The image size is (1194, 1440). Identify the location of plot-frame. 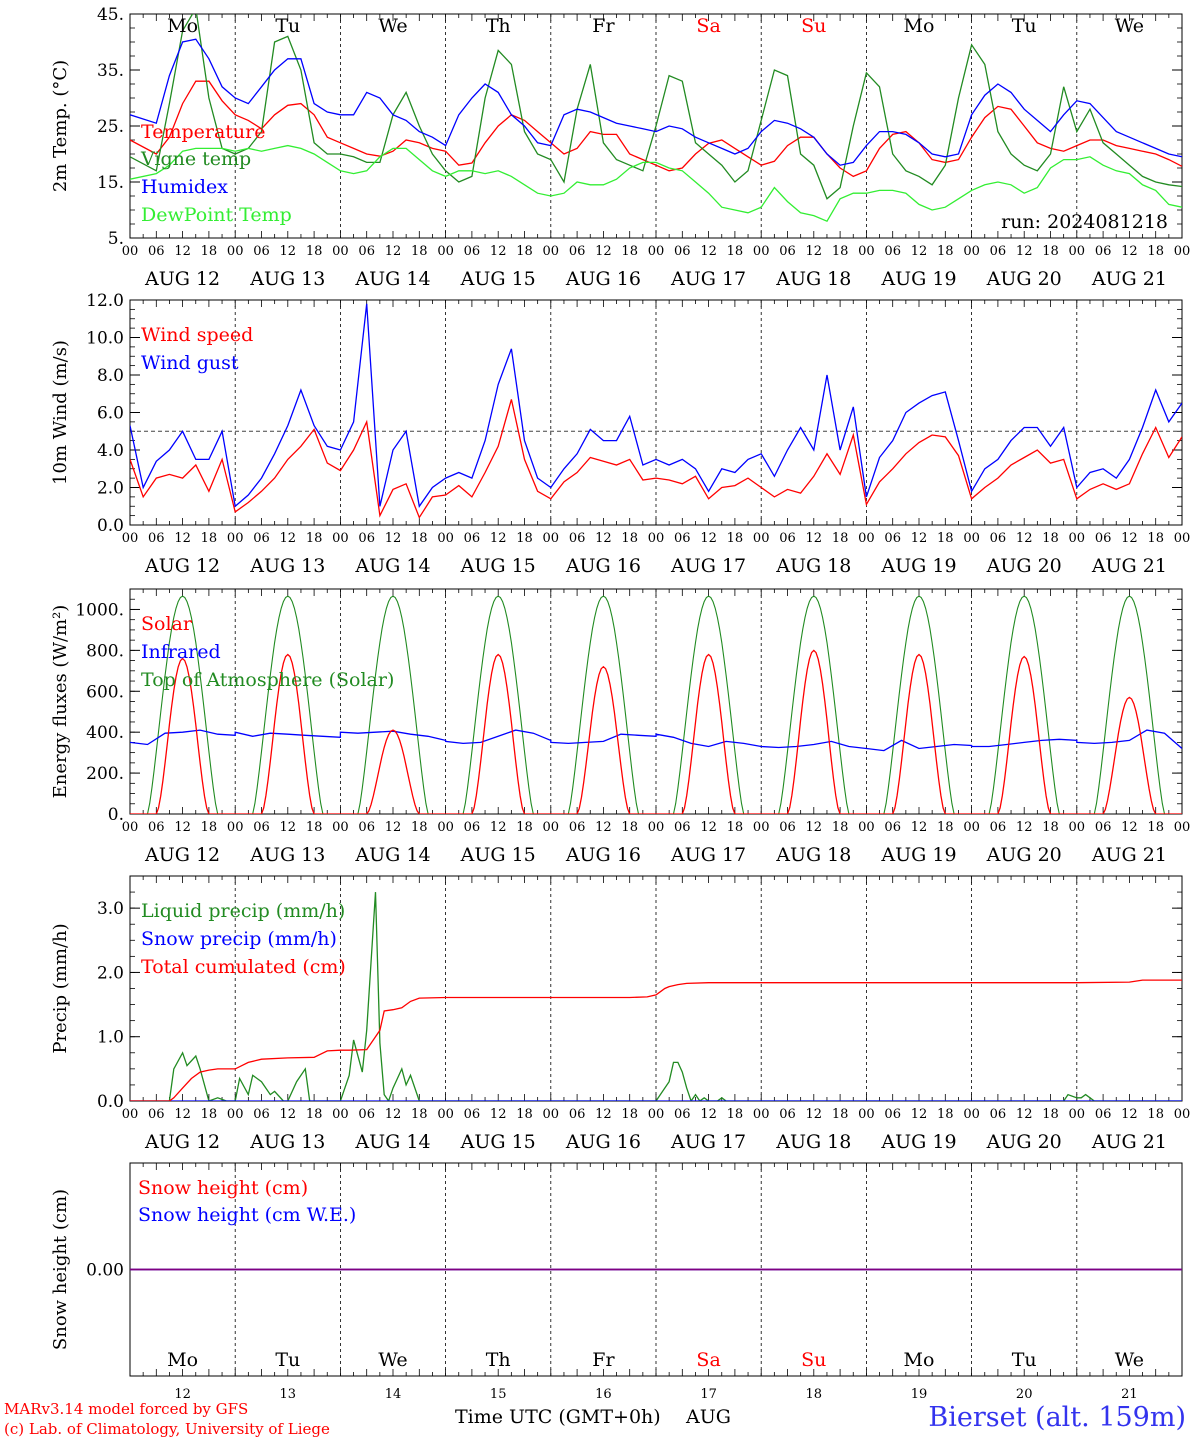
(656, 412).